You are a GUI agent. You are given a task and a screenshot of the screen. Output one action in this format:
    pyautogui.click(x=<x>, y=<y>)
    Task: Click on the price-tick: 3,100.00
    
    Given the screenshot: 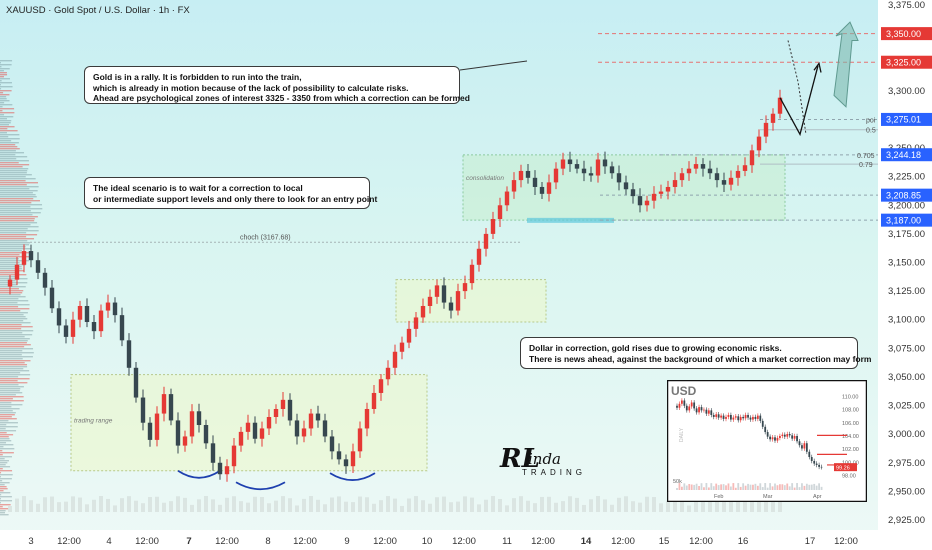 What is the action you would take?
    pyautogui.click(x=906, y=320)
    